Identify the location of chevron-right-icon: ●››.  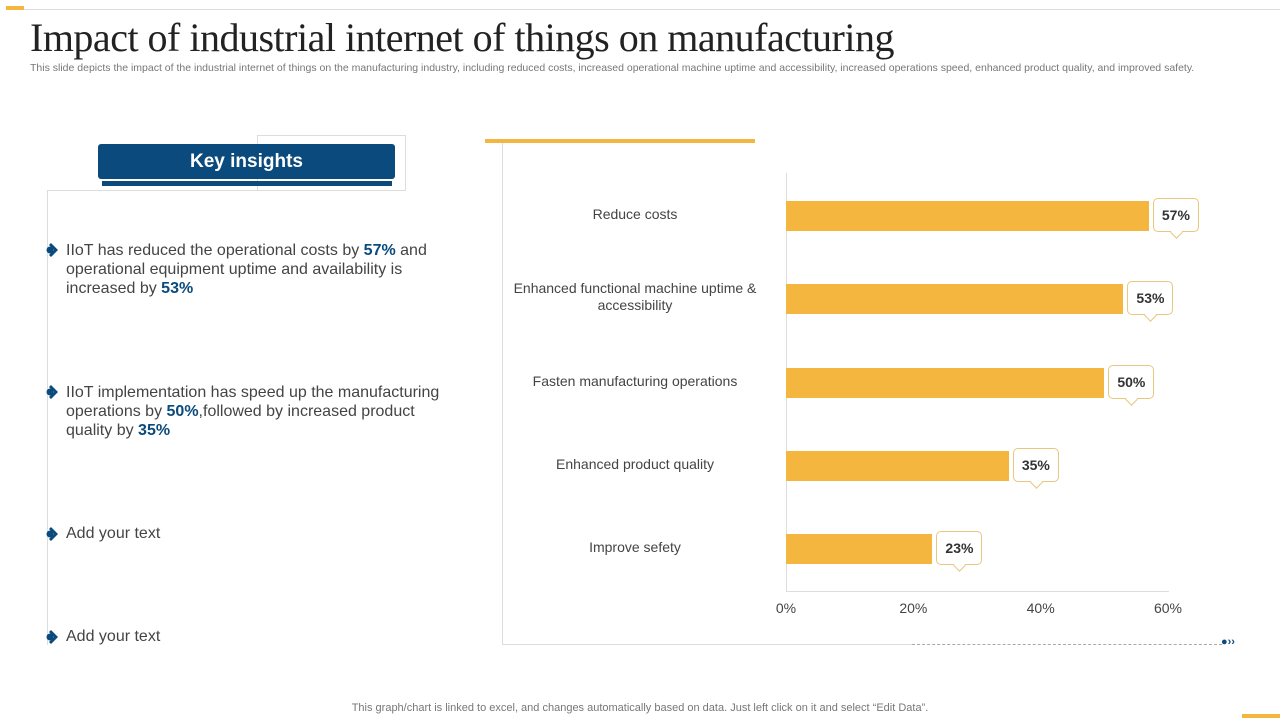
(1228, 642).